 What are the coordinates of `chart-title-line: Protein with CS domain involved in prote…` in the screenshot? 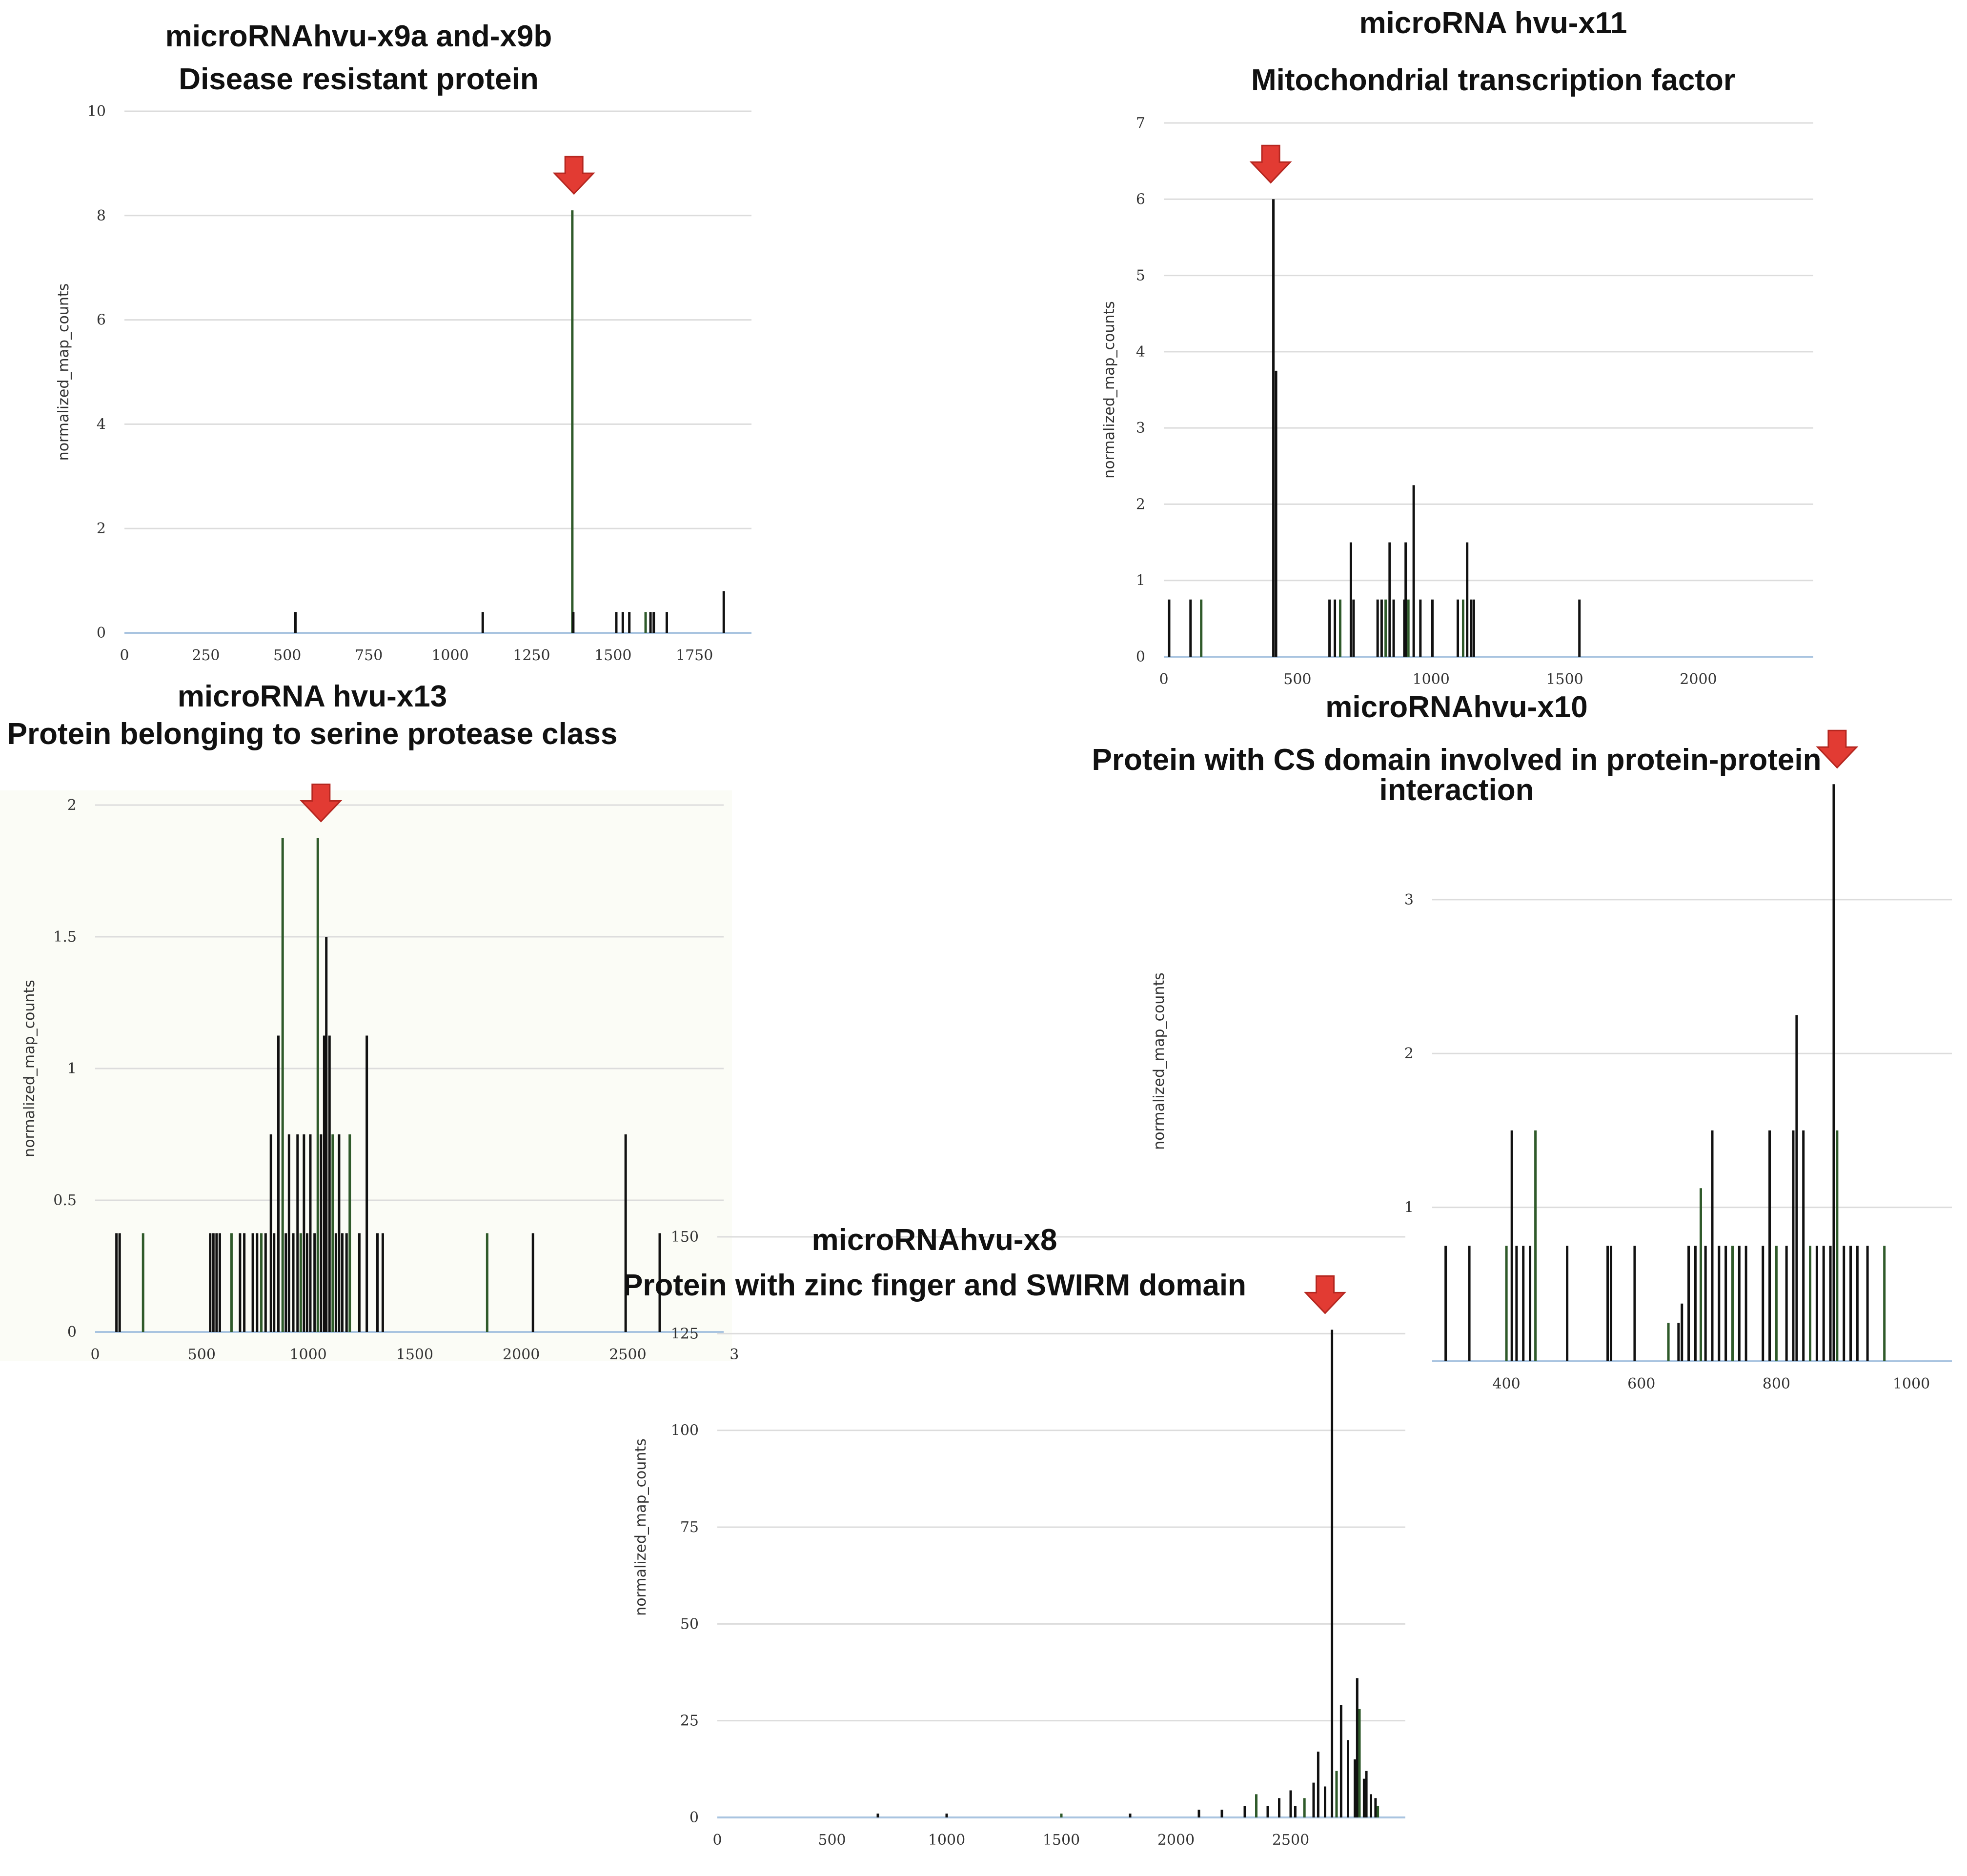 It's located at (1457, 760).